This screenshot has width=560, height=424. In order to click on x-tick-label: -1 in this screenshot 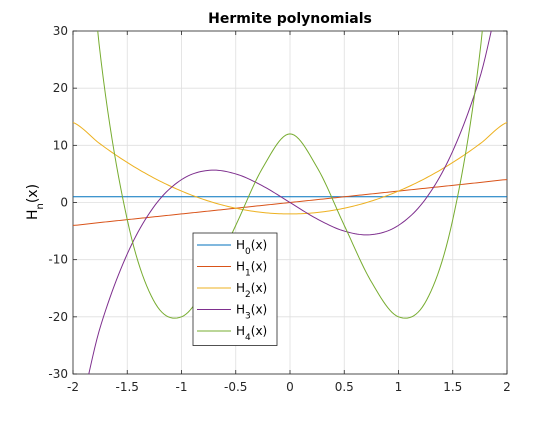, I will do `click(182, 387)`.